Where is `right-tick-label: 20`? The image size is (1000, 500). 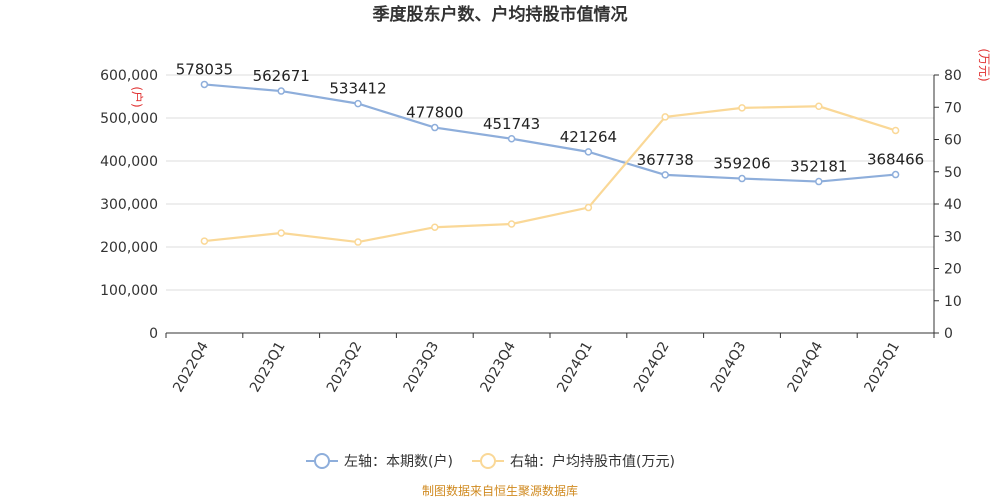
right-tick-label: 20 is located at coordinates (953, 270).